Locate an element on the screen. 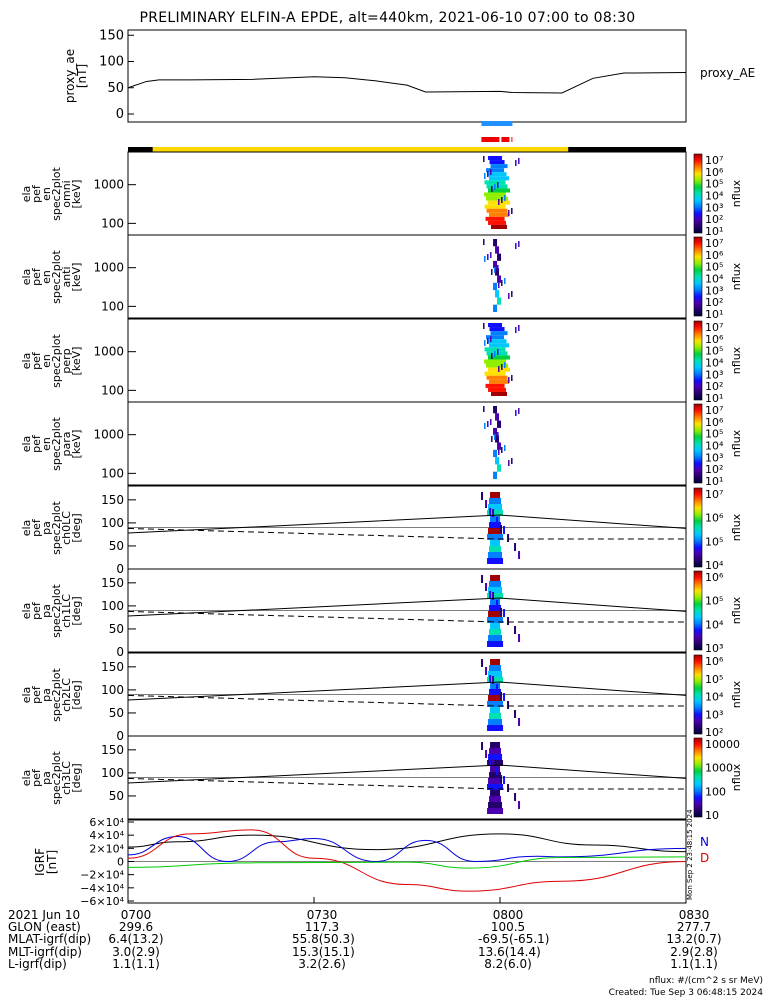 The width and height of the screenshot is (775, 1000). proxy-ae-tick-label: 100 is located at coordinates (111, 62).